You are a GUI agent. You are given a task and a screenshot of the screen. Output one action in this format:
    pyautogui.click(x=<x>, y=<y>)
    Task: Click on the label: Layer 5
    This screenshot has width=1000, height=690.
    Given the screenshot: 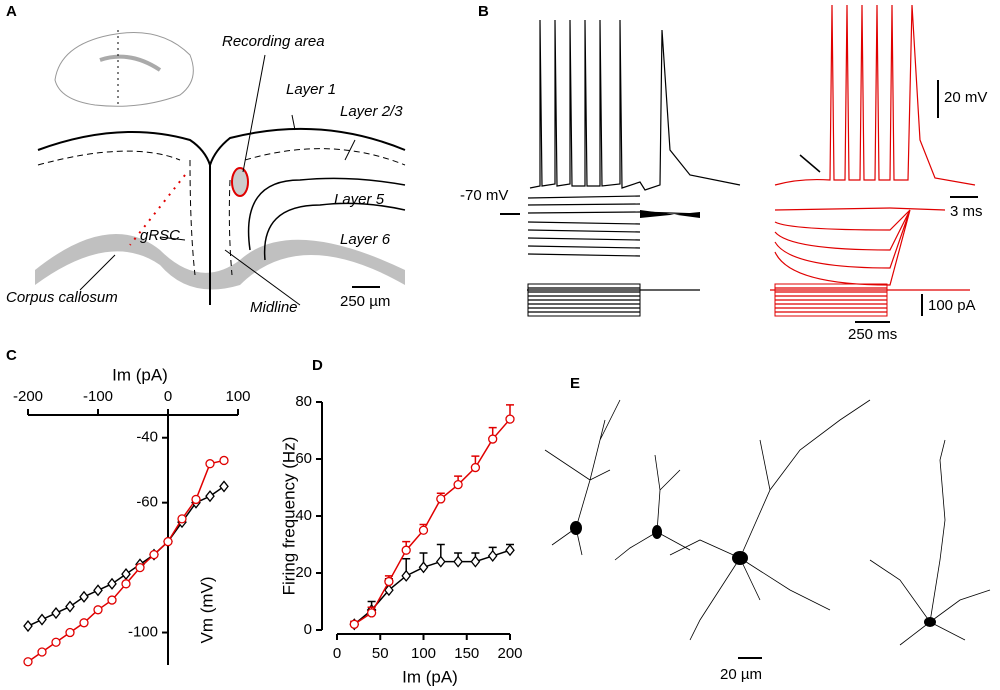 What is the action you would take?
    pyautogui.click(x=359, y=199)
    